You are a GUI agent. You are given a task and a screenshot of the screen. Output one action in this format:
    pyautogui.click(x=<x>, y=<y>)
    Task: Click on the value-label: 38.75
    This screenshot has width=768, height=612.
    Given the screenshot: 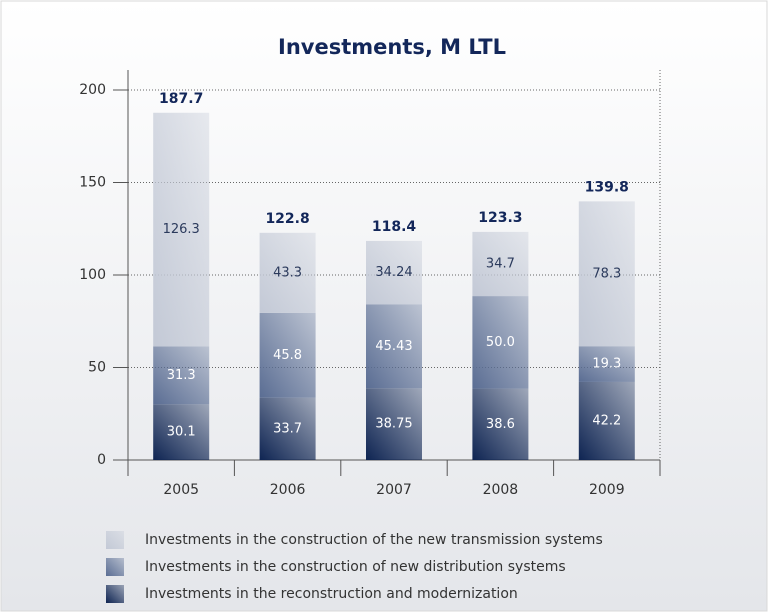 What is the action you would take?
    pyautogui.click(x=393, y=424)
    